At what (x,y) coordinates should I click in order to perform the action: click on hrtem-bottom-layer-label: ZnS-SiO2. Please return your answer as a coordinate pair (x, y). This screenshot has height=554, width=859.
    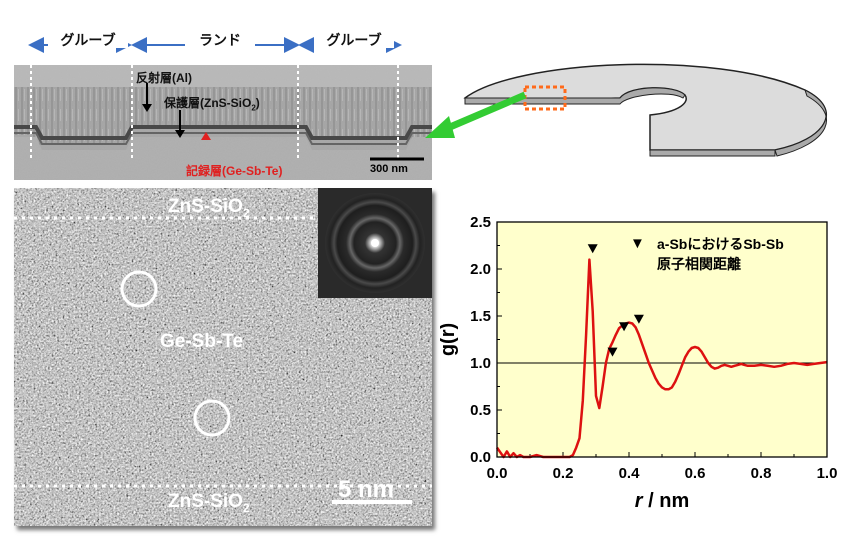
    Looking at the image, I should click on (209, 503).